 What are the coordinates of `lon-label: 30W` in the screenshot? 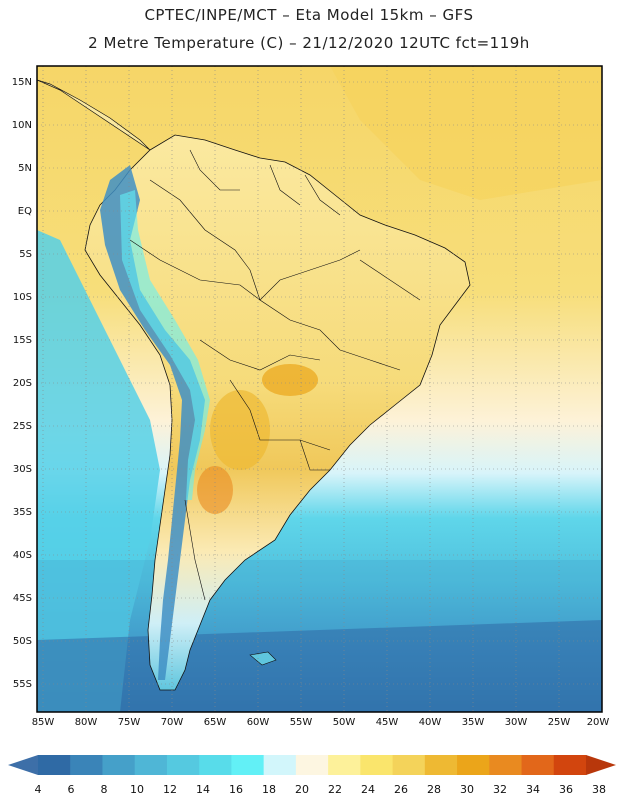 It's located at (516, 722).